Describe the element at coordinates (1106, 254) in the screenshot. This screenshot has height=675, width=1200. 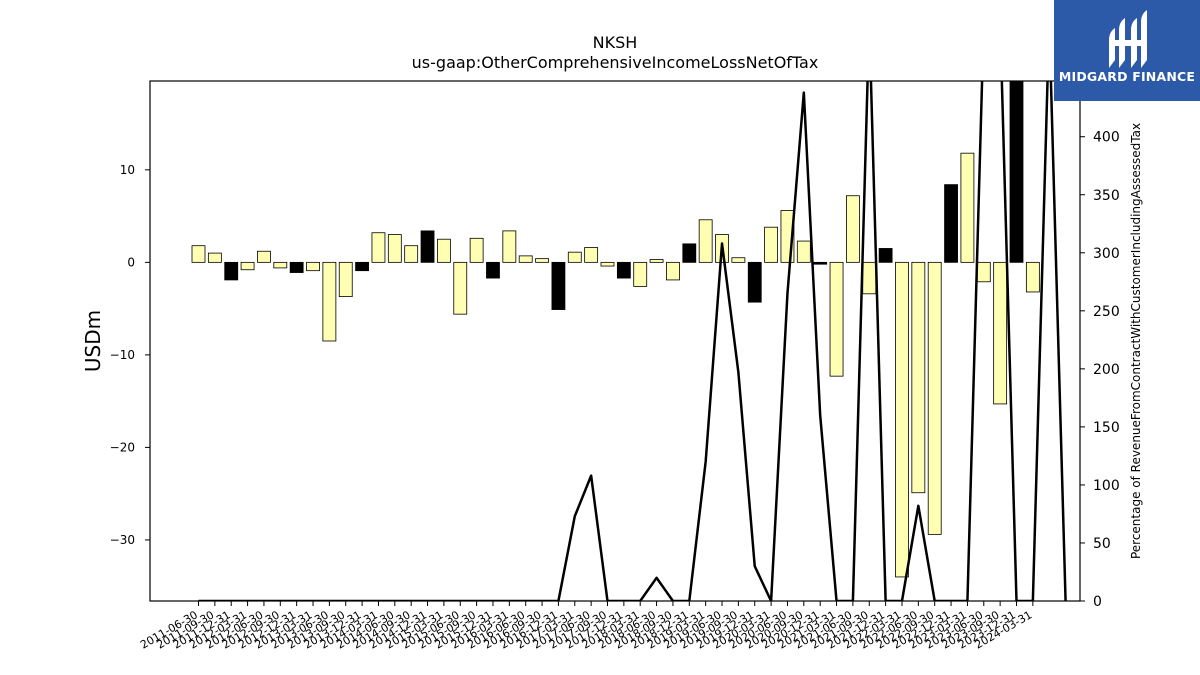
I see `y-right-tick-label: 300` at that location.